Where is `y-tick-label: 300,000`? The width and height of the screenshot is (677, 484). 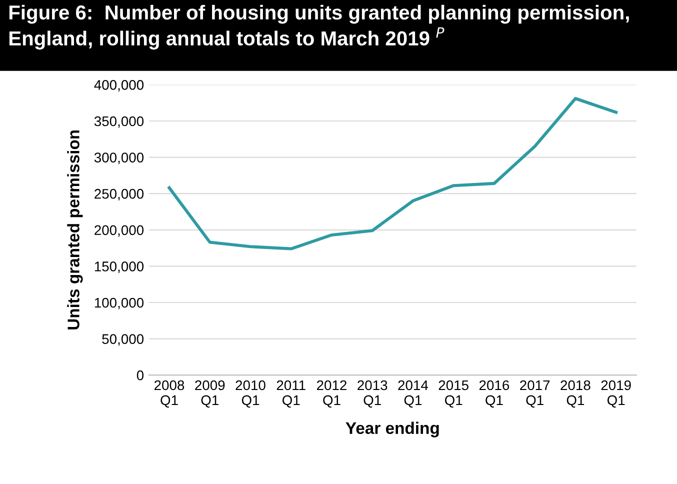 y-tick-label: 300,000 is located at coordinates (119, 158).